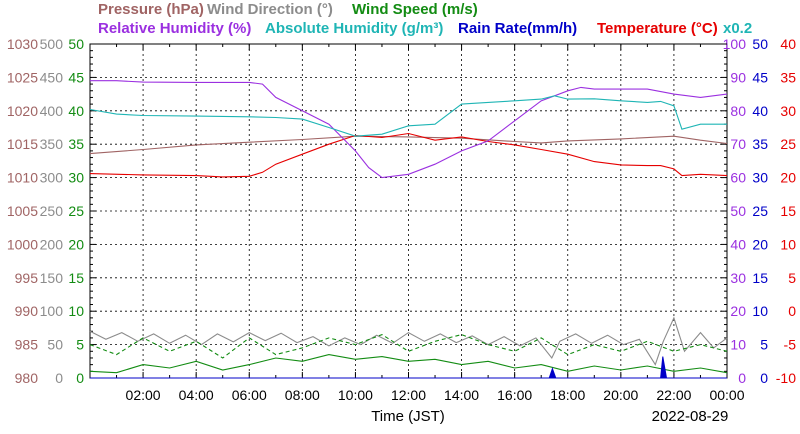 This screenshot has width=800, height=434. What do you see at coordinates (22, 178) in the screenshot?
I see `y-tick-label-pressure: 1010` at bounding box center [22, 178].